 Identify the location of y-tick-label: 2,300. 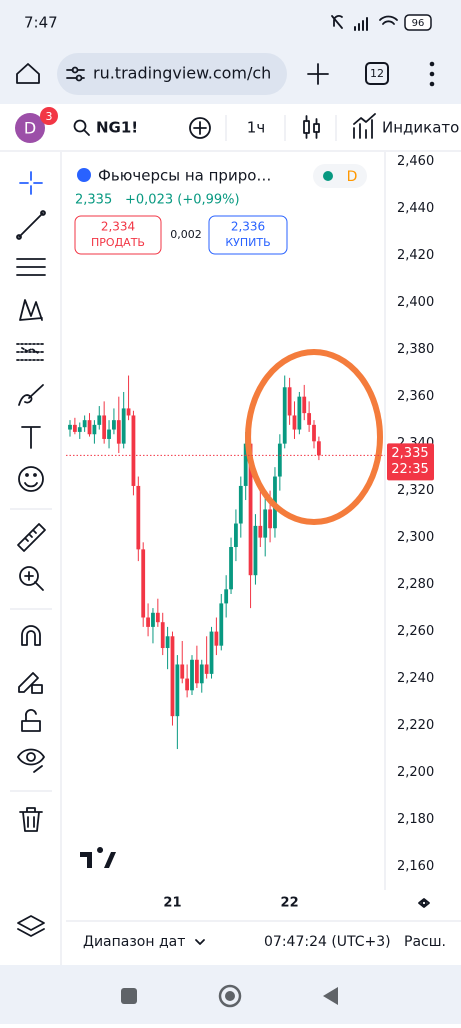
(415, 537).